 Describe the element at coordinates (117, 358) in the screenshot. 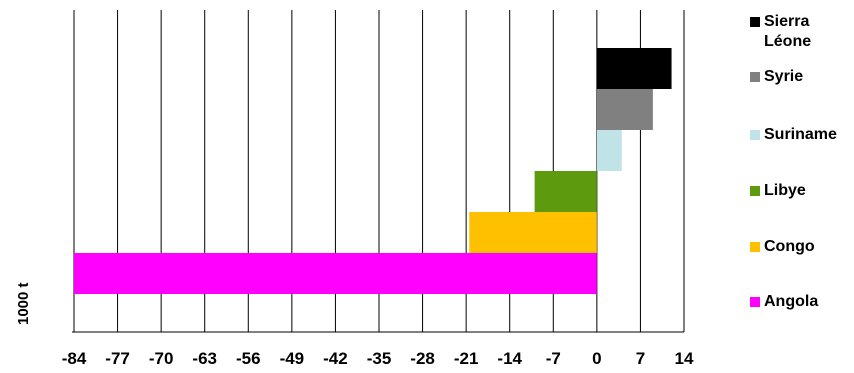

I see `x-tick-label: -77` at that location.